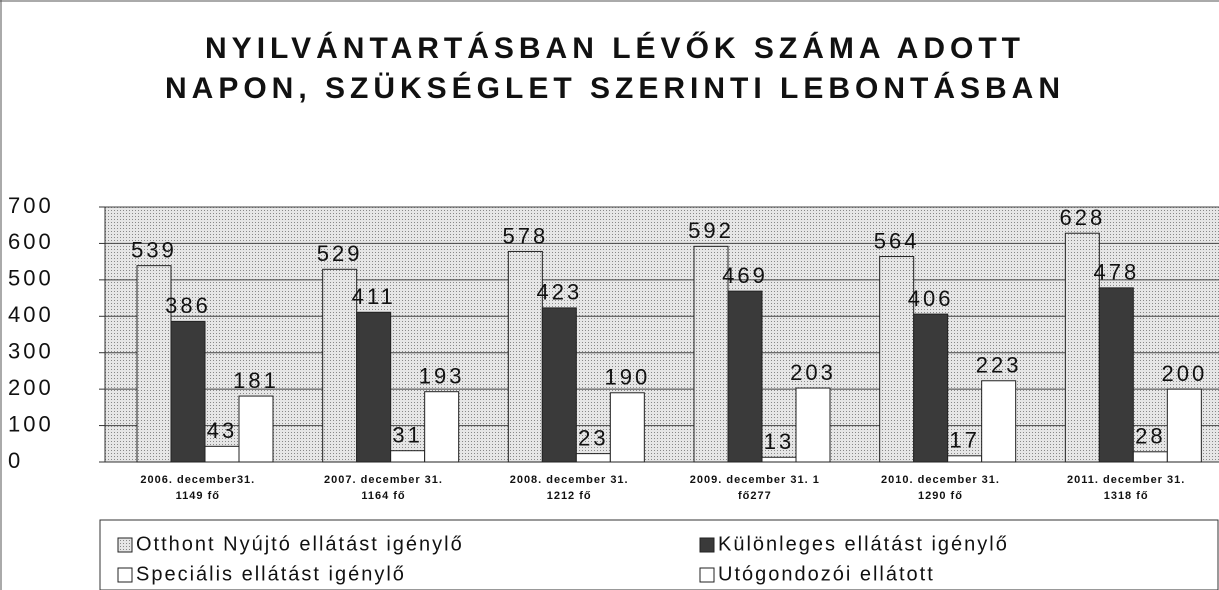  I want to click on legend-label: Különleges ellátást igénylő, so click(863, 544).